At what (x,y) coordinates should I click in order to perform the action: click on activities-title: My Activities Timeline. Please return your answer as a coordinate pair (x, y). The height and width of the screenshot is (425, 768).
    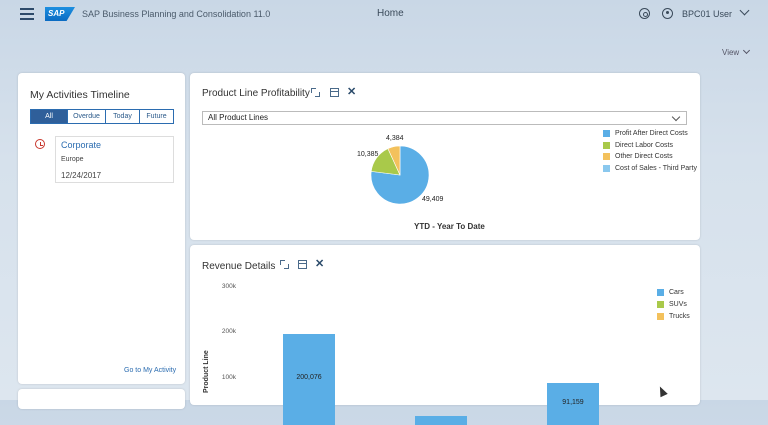
    Looking at the image, I should click on (80, 95).